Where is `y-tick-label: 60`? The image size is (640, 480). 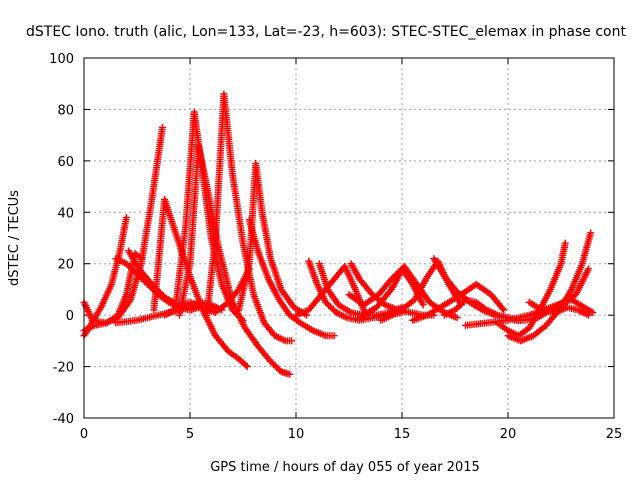
y-tick-label: 60 is located at coordinates (65, 162).